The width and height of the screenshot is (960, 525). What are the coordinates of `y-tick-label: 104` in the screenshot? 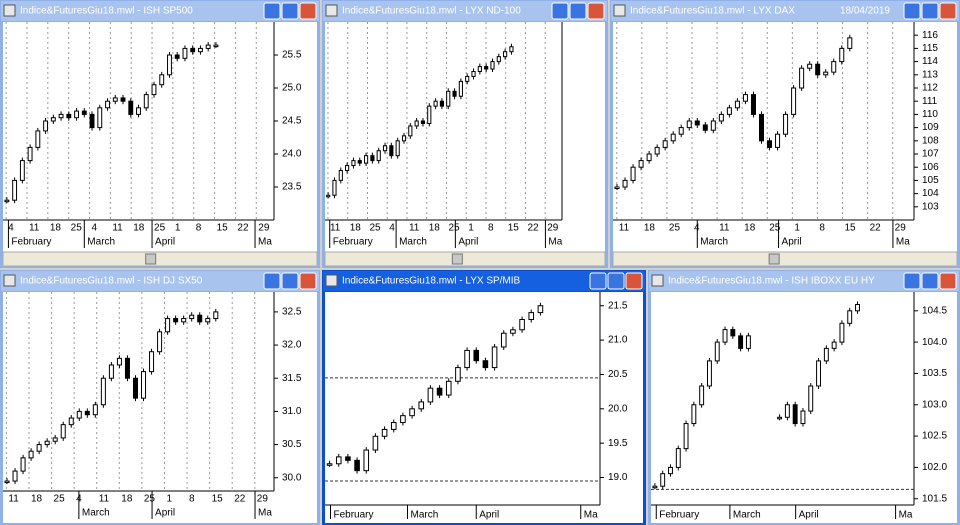 It's located at (930, 193).